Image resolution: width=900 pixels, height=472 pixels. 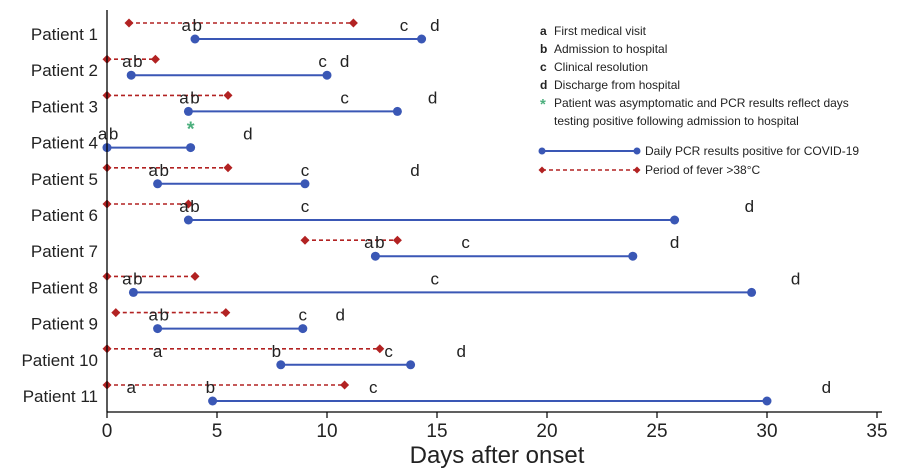 What do you see at coordinates (64, 106) in the screenshot?
I see `patient-label: Patient 3` at bounding box center [64, 106].